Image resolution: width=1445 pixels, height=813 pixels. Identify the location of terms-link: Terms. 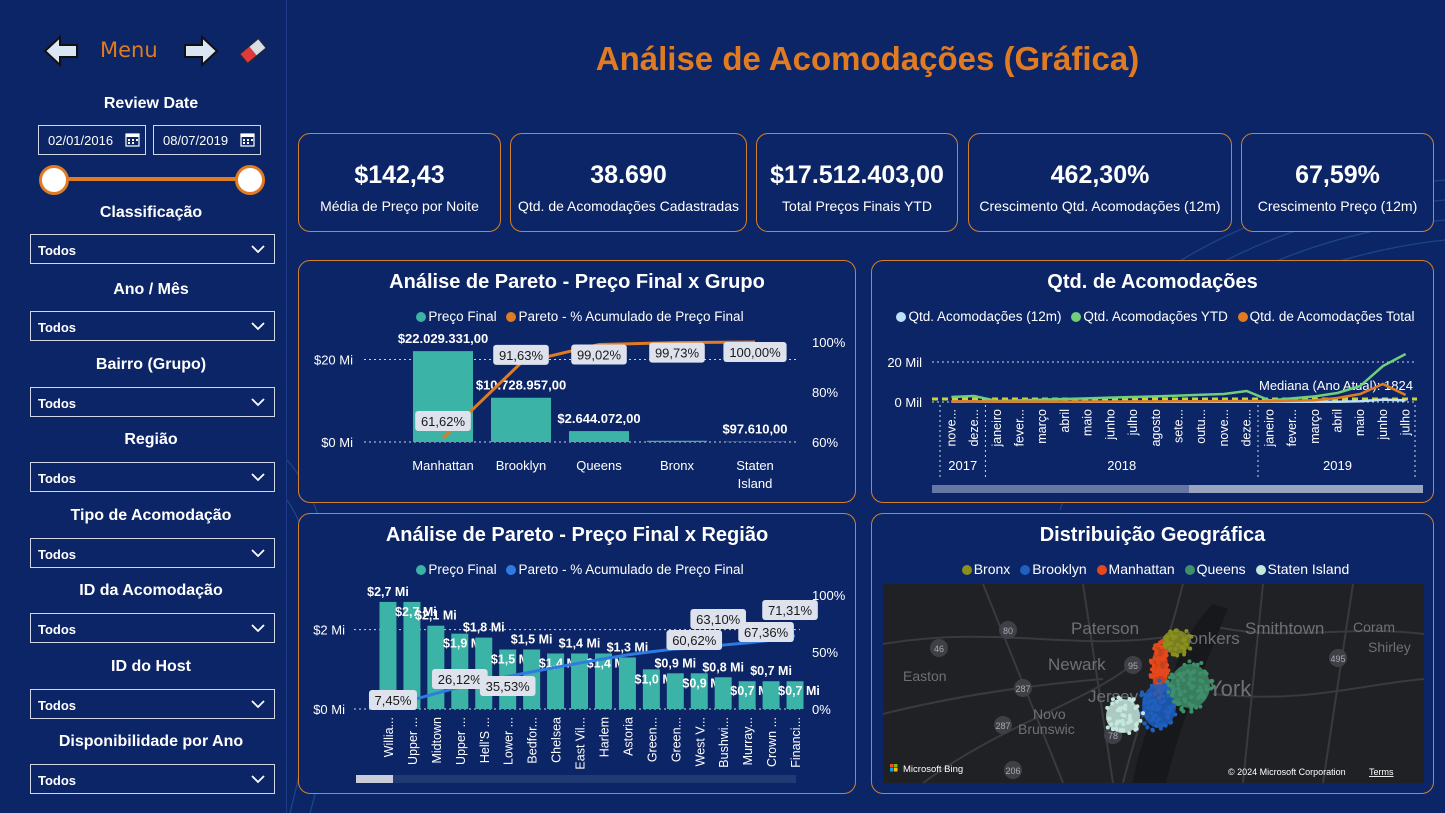
(1381, 772).